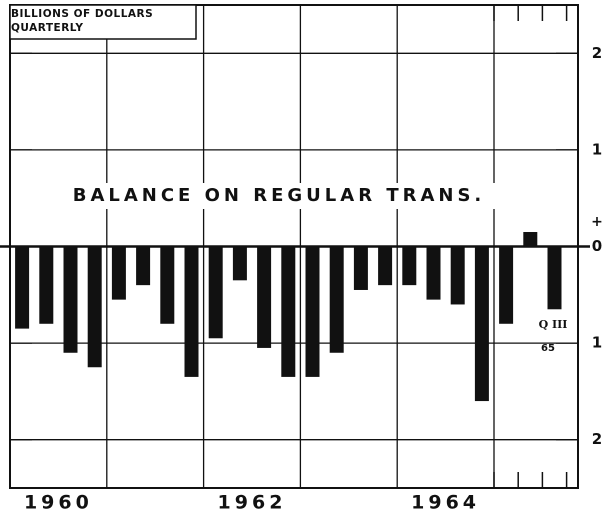  I want to click on y-axis-label: QUARTERLY, so click(47, 28).